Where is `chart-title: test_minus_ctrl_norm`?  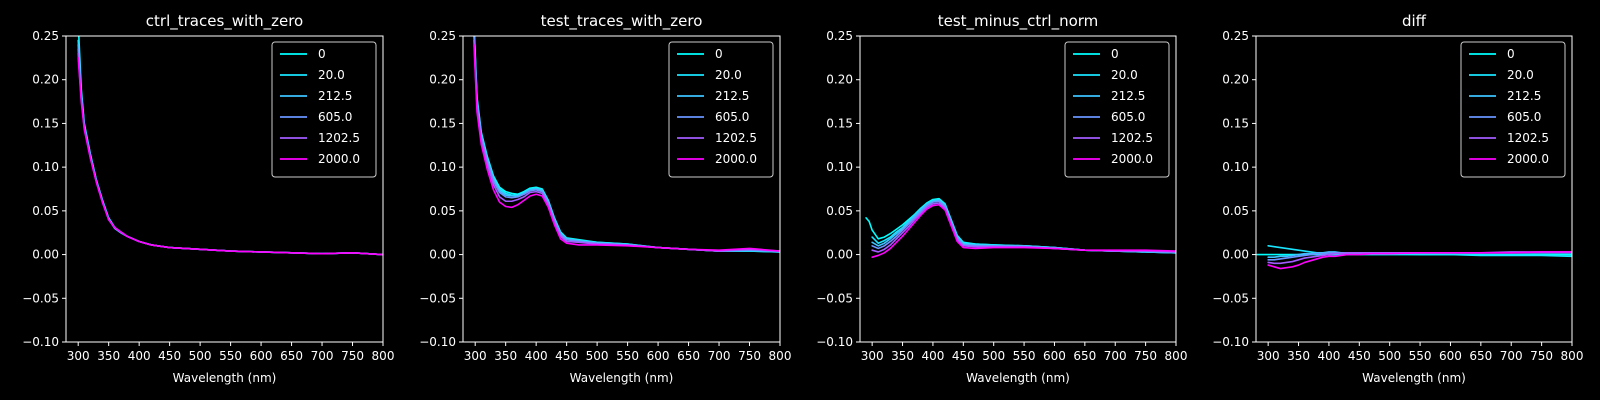 chart-title: test_minus_ctrl_norm is located at coordinates (1018, 21).